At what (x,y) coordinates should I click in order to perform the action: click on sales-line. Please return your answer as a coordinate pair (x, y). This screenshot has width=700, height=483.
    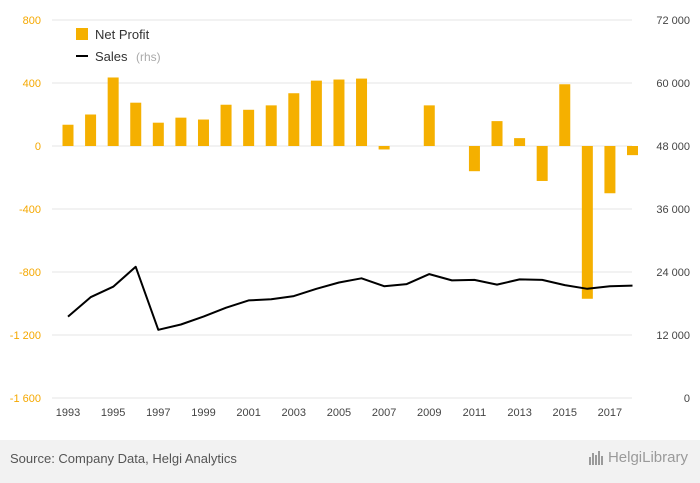
    Looking at the image, I should click on (350, 298).